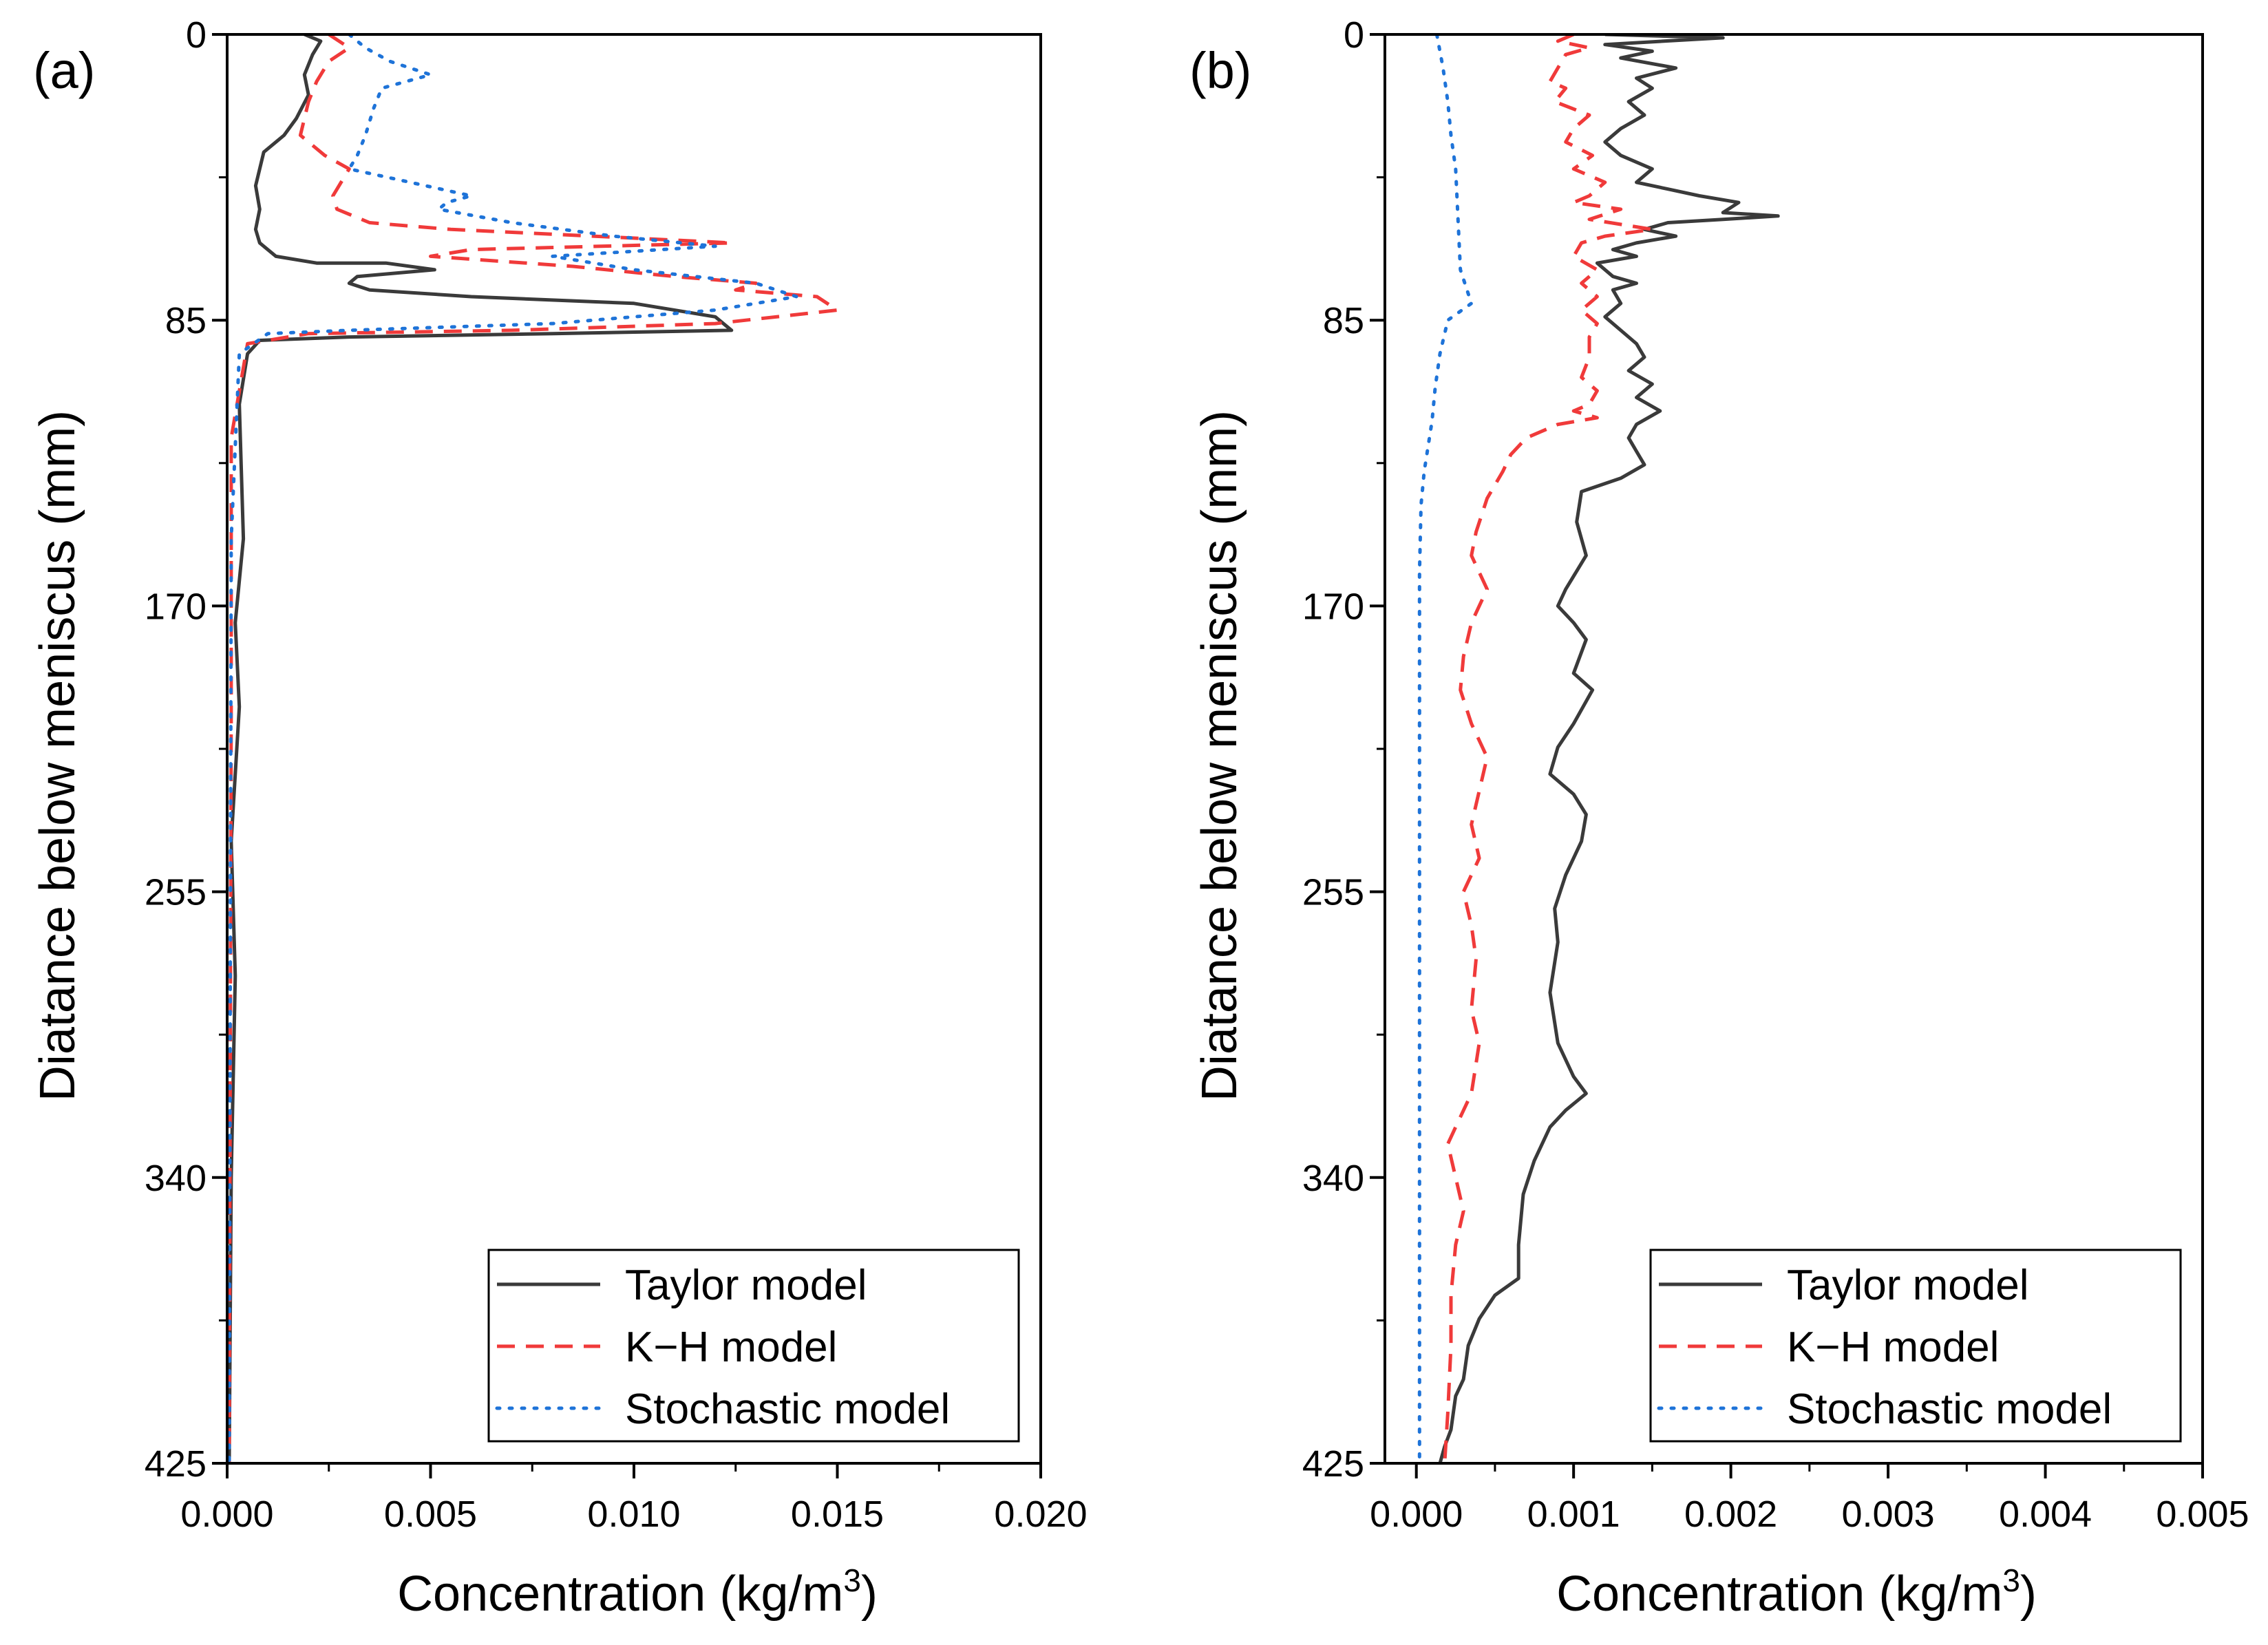  Describe the element at coordinates (1889, 1514) in the screenshot. I see `panel-b-x-tick-label: 0.003` at that location.